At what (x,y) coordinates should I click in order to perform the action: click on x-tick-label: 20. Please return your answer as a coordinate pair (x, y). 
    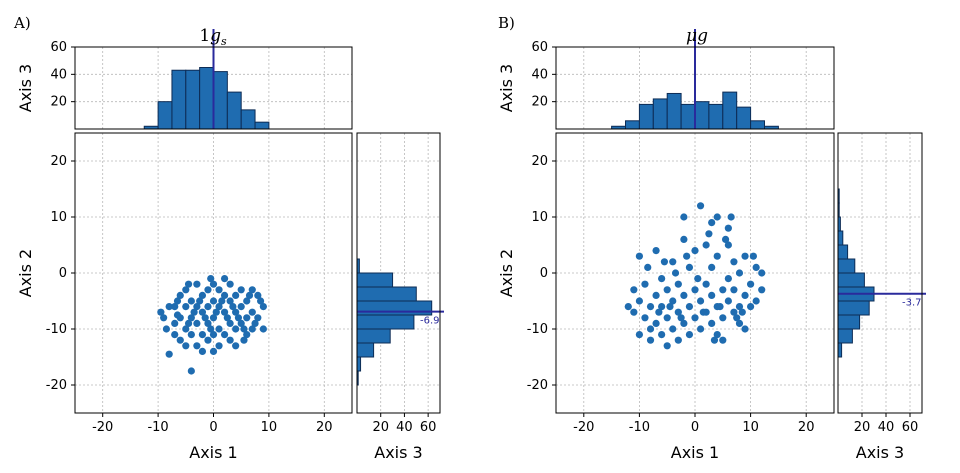
    Looking at the image, I should click on (862, 427).